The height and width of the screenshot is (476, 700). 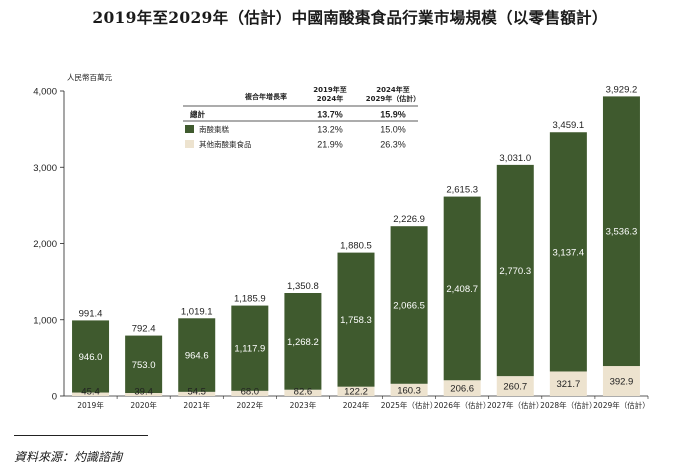 What do you see at coordinates (45, 244) in the screenshot?
I see `y-tick-label: 2,000` at bounding box center [45, 244].